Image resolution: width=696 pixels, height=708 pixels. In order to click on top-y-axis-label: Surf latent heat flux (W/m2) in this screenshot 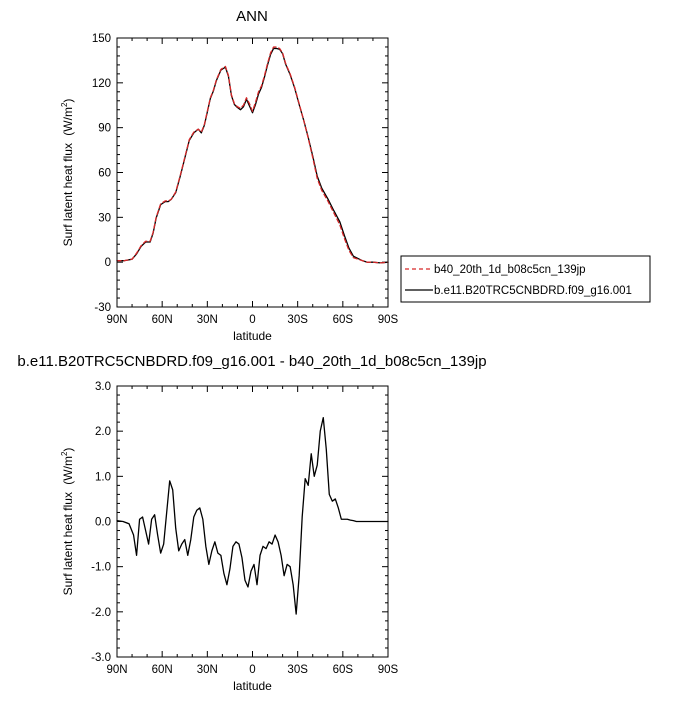, I will do `click(67, 173)`.